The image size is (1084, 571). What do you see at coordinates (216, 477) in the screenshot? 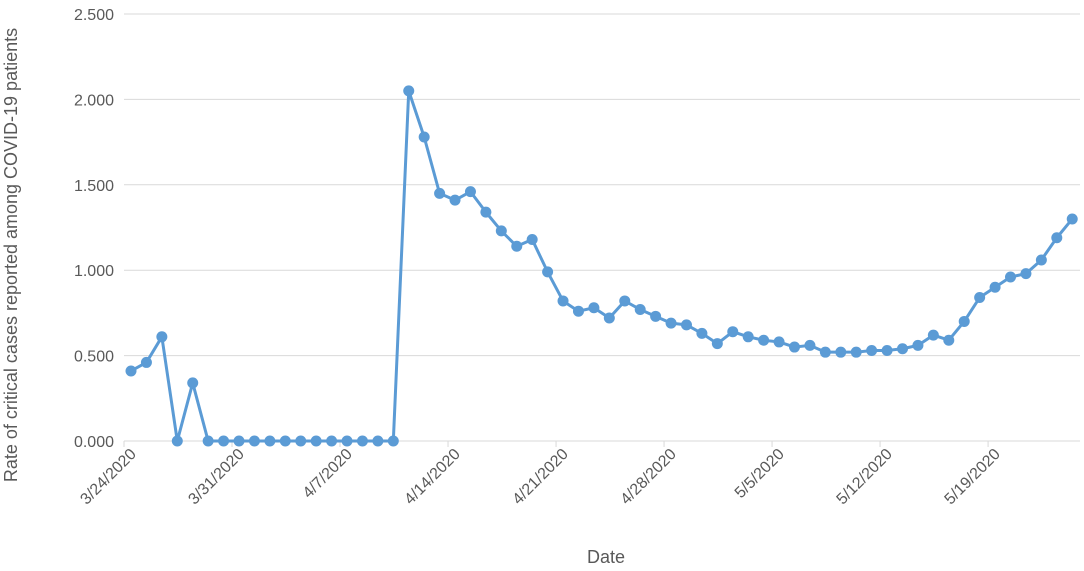
I see `x-tick-label: 3/31/2020` at bounding box center [216, 477].